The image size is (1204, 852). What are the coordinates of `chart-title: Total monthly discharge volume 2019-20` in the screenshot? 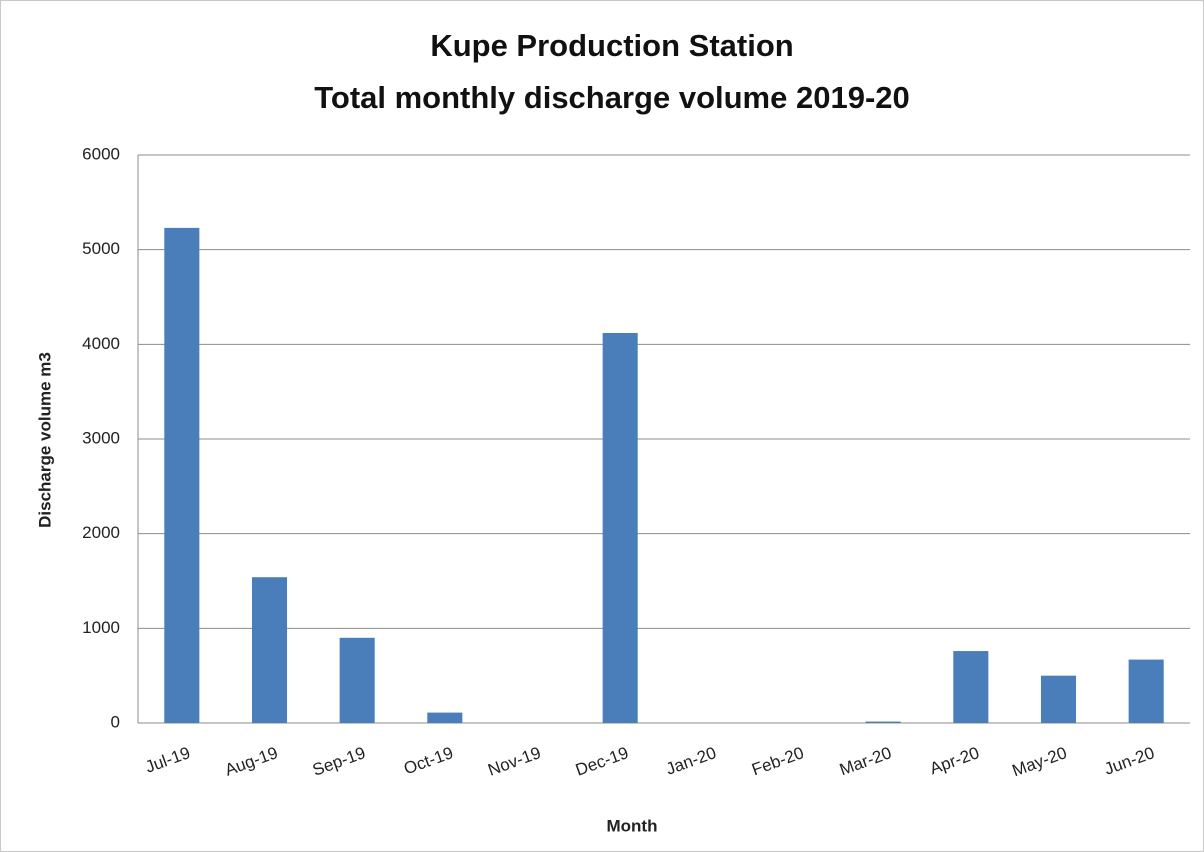 It's located at (612, 97).